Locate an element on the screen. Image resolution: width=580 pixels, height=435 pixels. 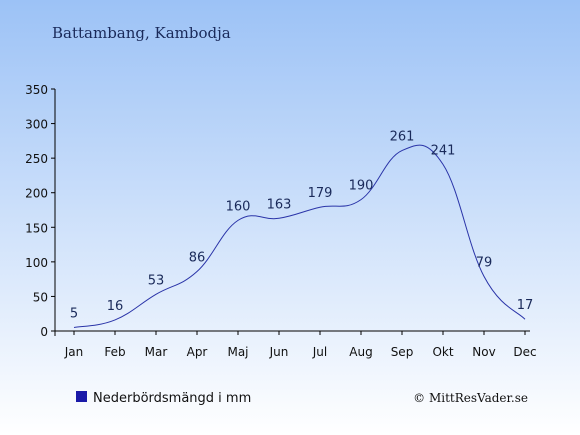
data-label: 53 is located at coordinates (156, 280).